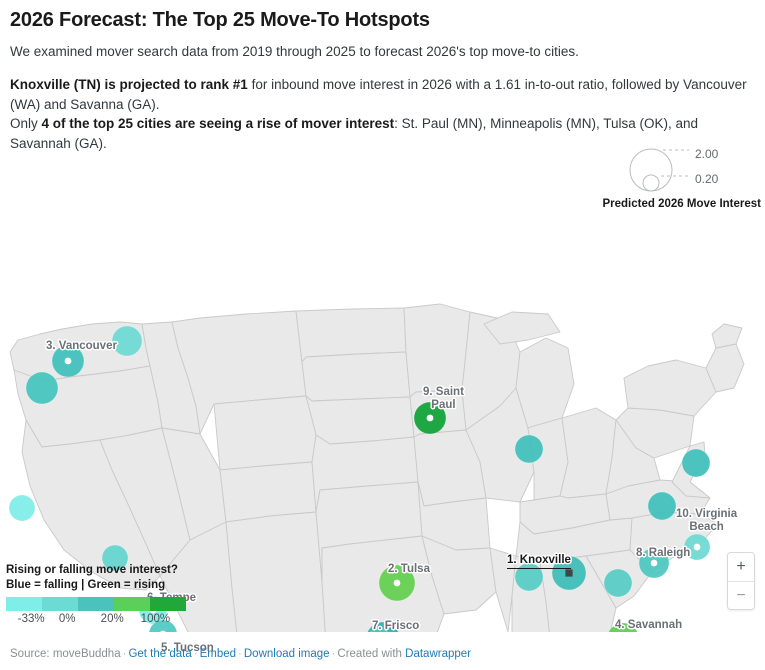  I want to click on color-legend-gradient, so click(96, 604).